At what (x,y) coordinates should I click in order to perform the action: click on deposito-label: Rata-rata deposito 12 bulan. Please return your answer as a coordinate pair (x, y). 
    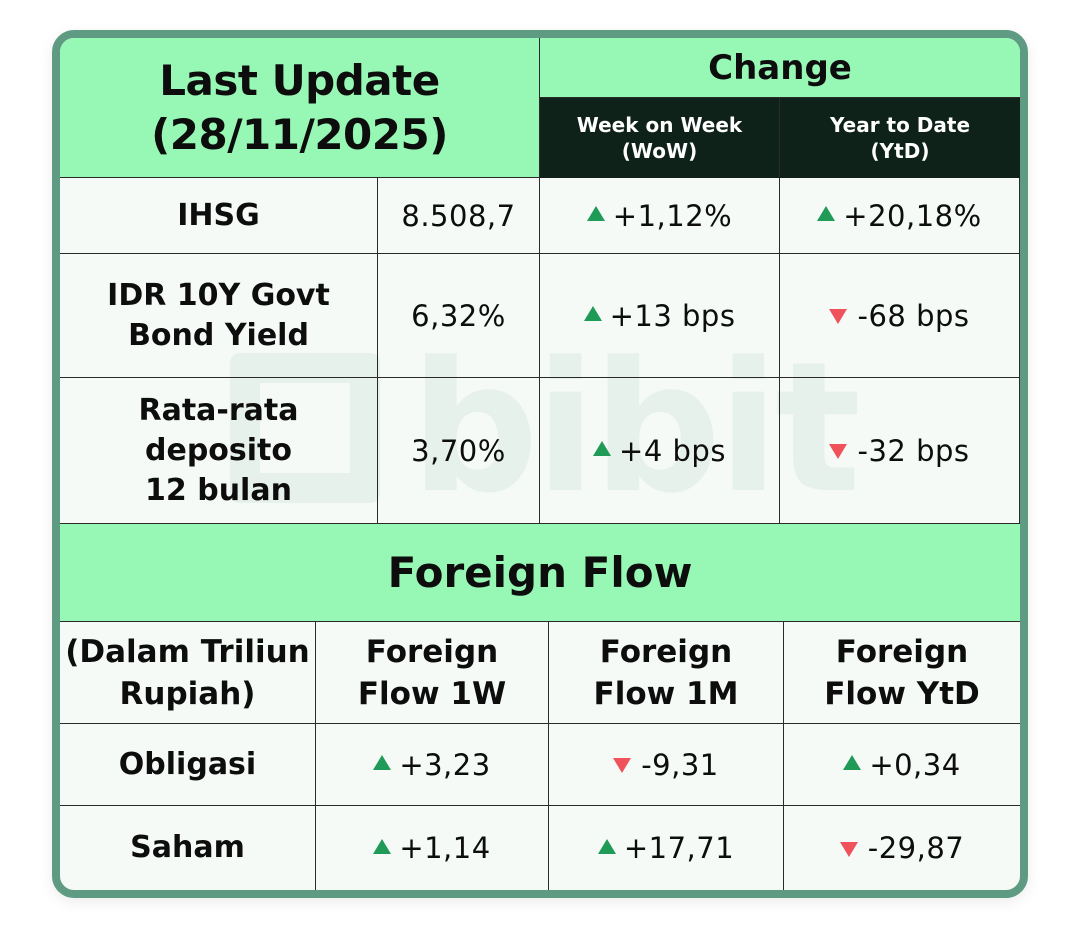
    Looking at the image, I should click on (219, 451).